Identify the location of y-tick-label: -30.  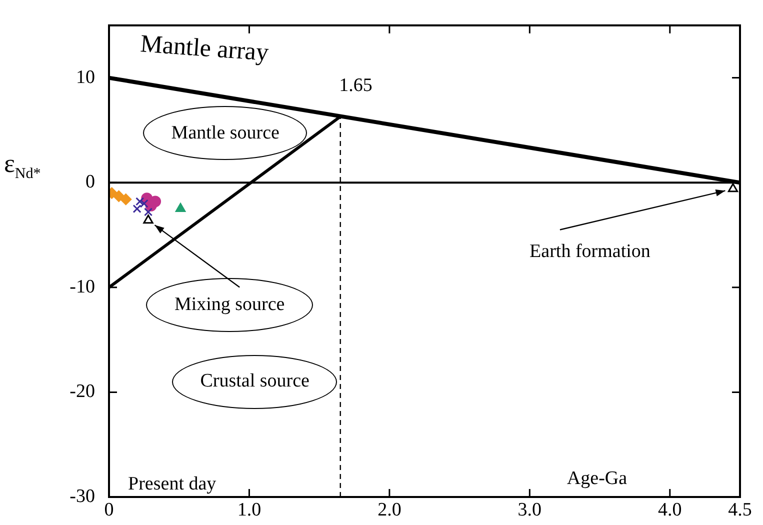
(82, 496).